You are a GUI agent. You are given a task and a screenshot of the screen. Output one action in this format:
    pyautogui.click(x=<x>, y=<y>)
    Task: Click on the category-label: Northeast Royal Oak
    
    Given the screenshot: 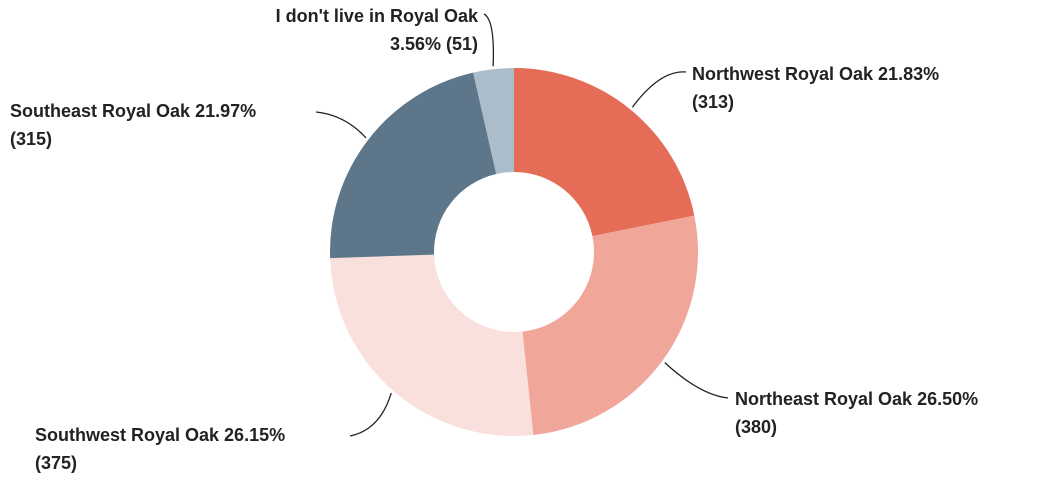 What is the action you would take?
    pyautogui.click(x=824, y=399)
    